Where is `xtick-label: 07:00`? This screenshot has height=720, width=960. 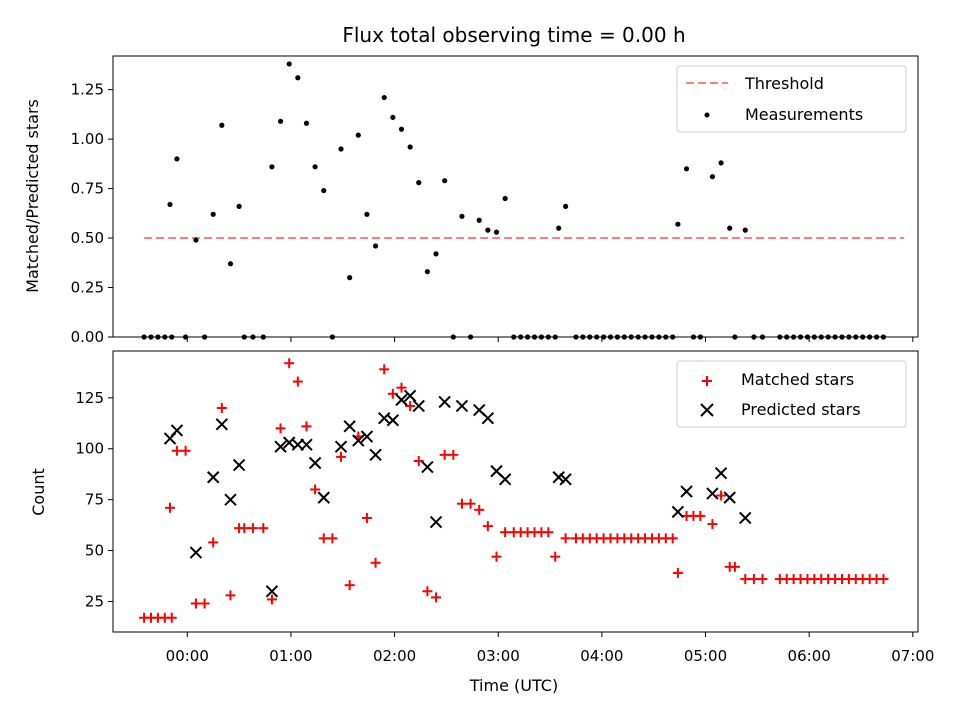 xtick-label: 07:00 is located at coordinates (912, 656).